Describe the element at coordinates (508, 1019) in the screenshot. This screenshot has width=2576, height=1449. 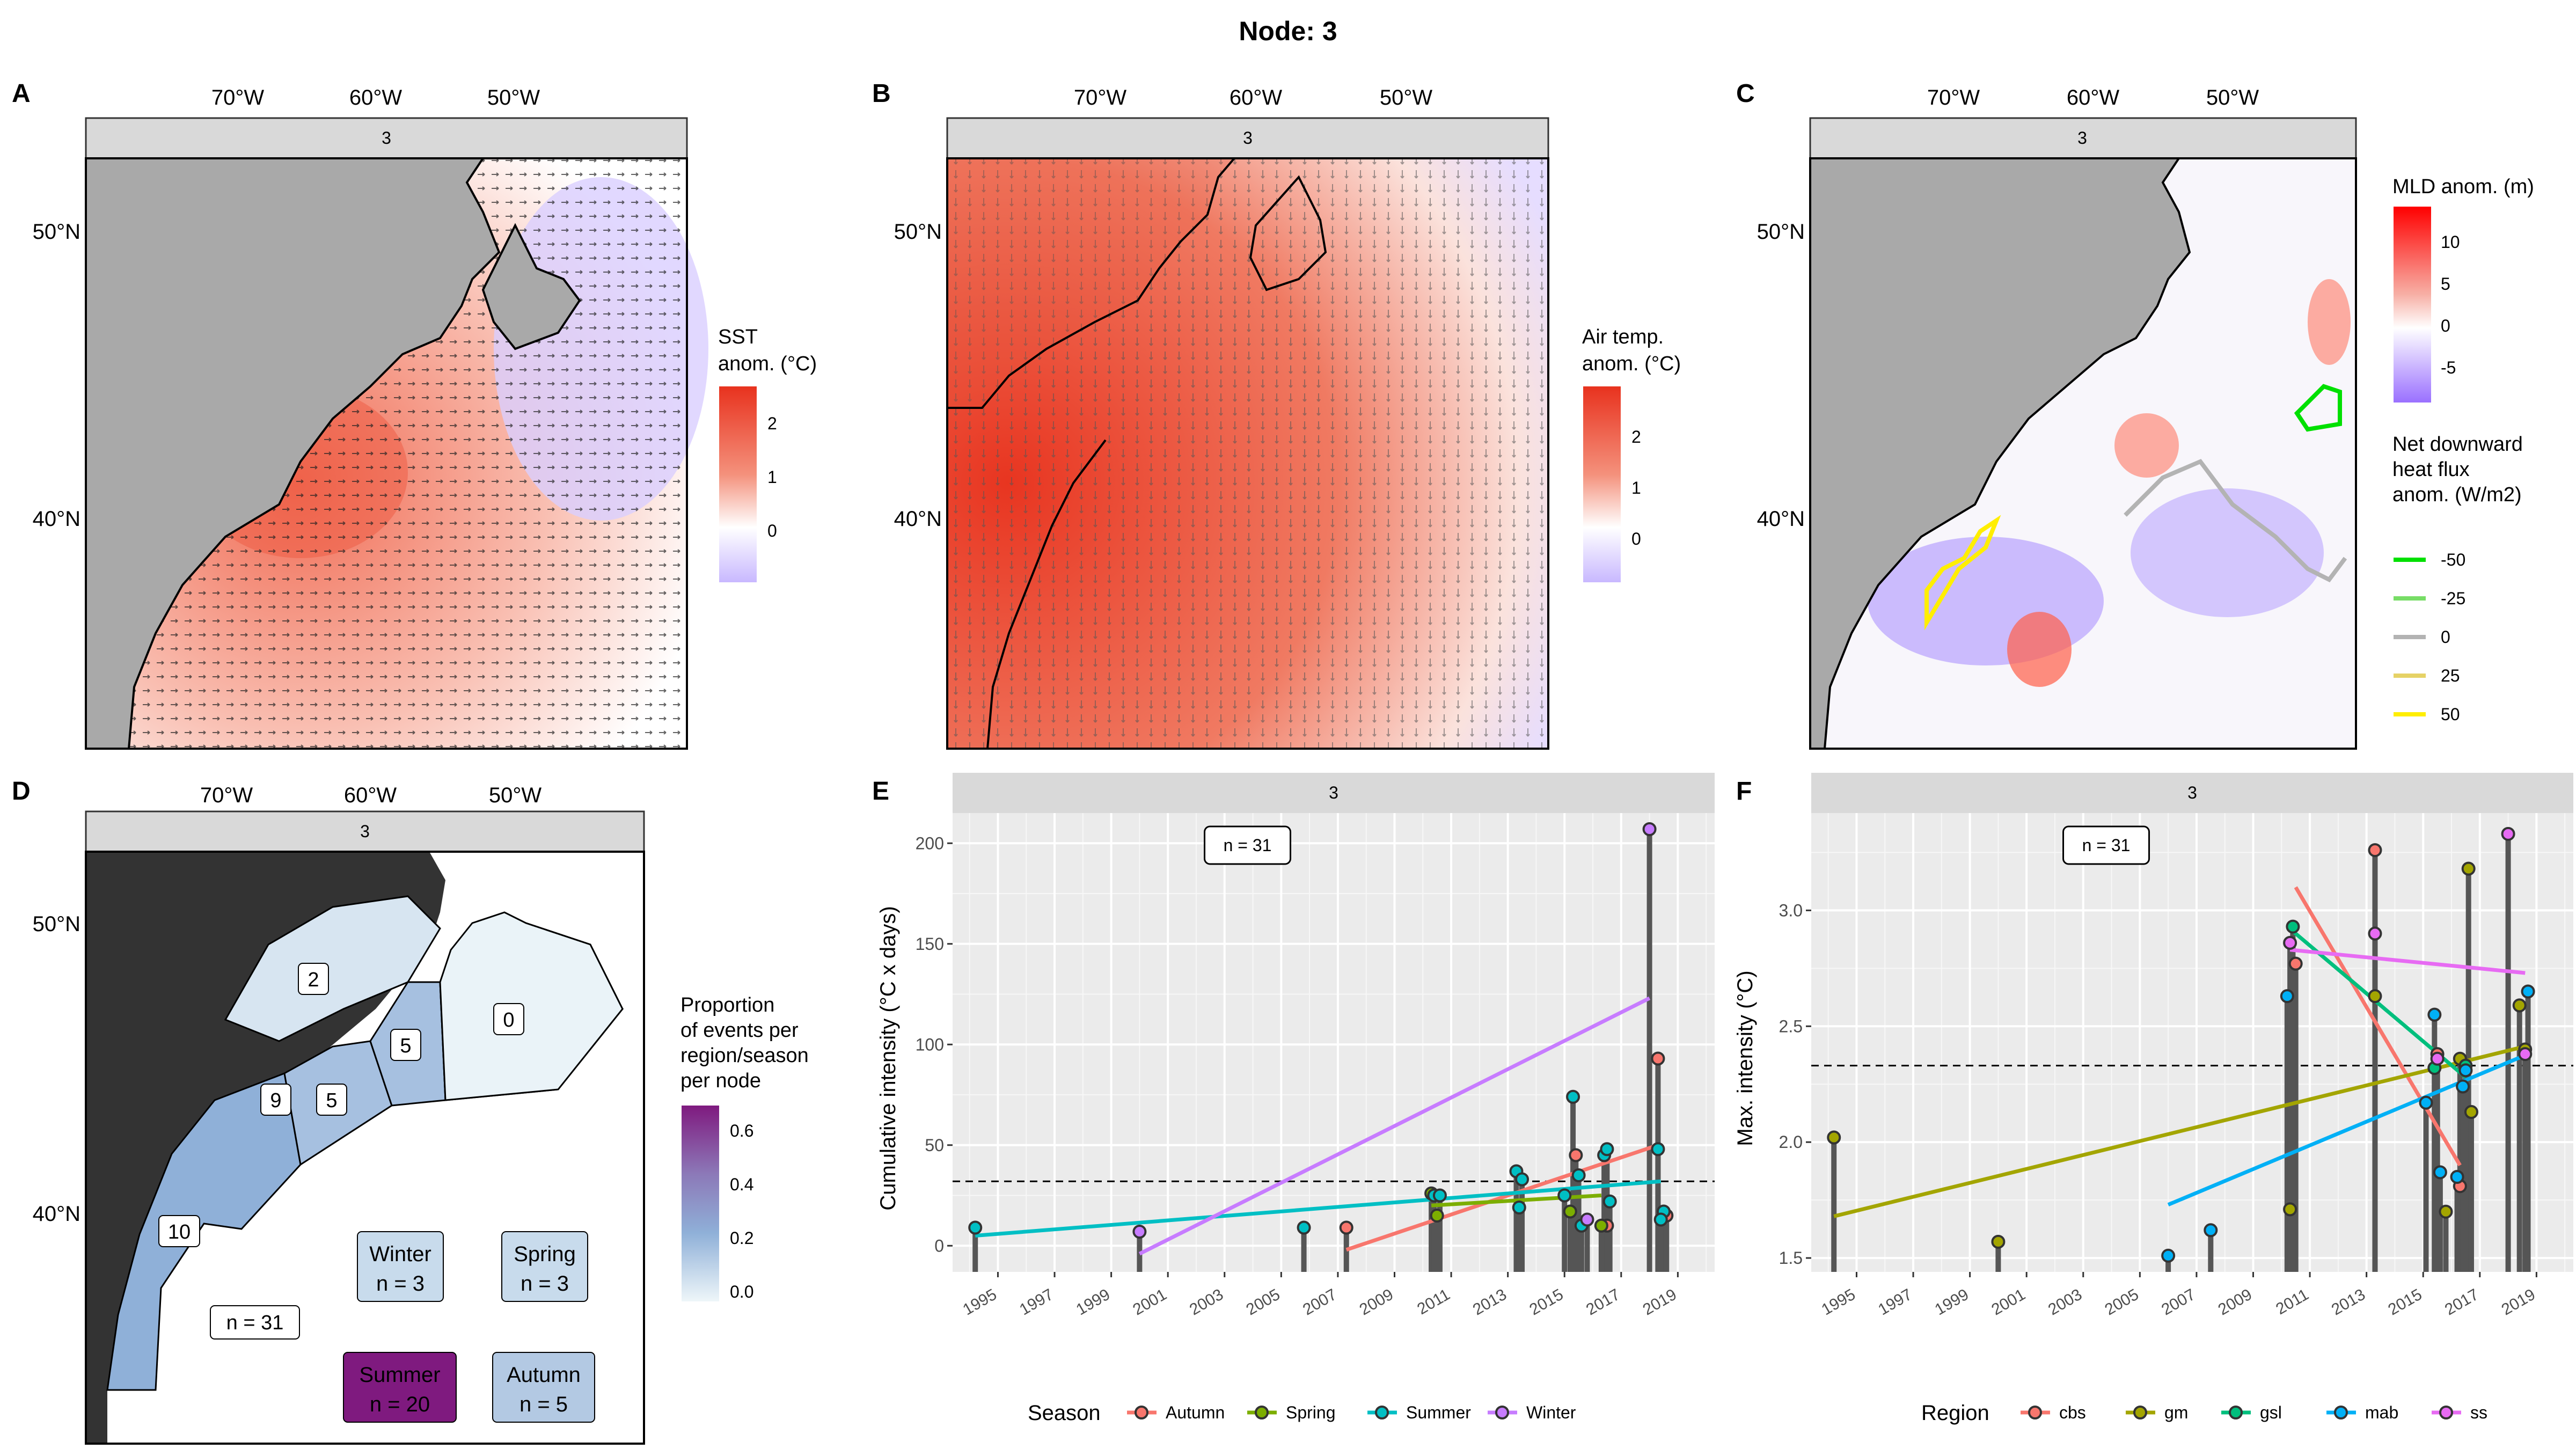
I see `region-label-offshore: 0` at that location.